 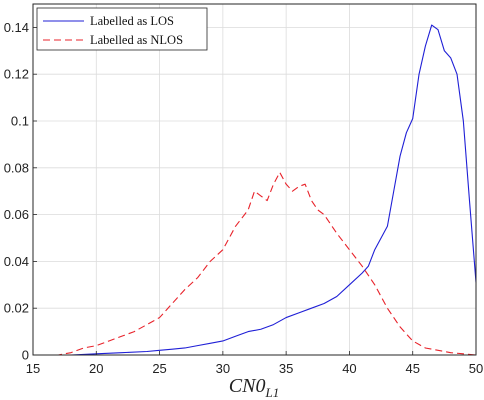 What do you see at coordinates (271, 392) in the screenshot?
I see `x-axis-label-subscript: L1` at bounding box center [271, 392].